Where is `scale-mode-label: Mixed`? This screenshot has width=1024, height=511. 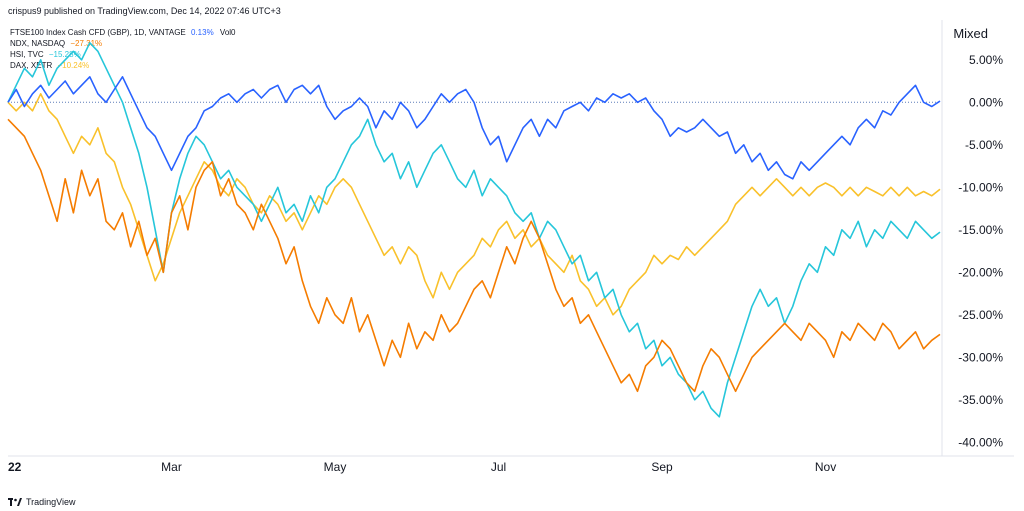
scale-mode-label: Mixed is located at coordinates (970, 33).